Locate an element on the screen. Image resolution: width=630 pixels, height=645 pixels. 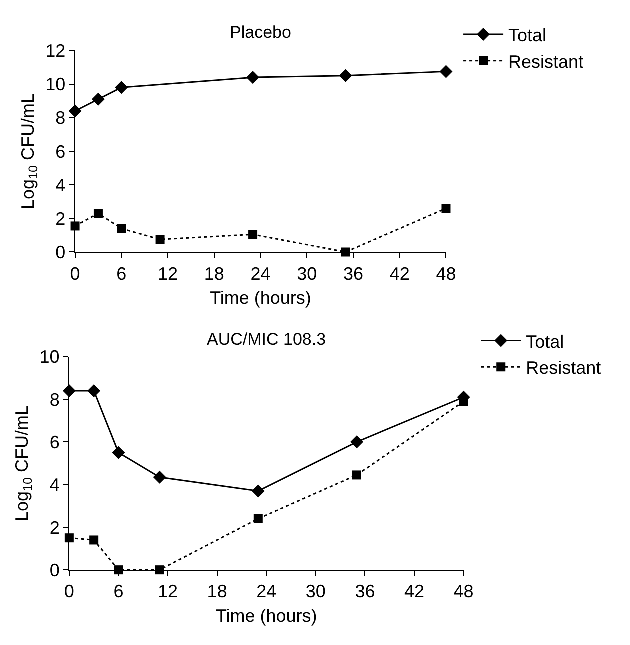
chart-title: Placebo is located at coordinates (261, 32).